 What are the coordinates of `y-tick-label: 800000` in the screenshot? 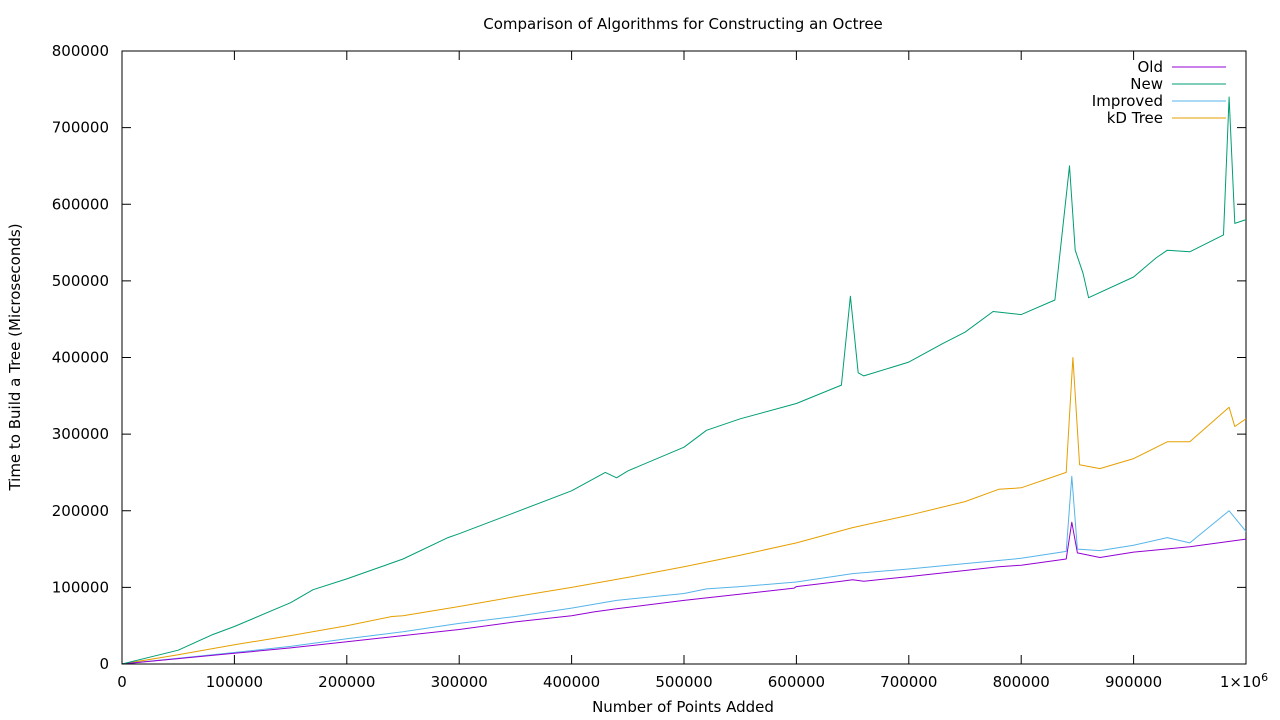 It's located at (80, 51).